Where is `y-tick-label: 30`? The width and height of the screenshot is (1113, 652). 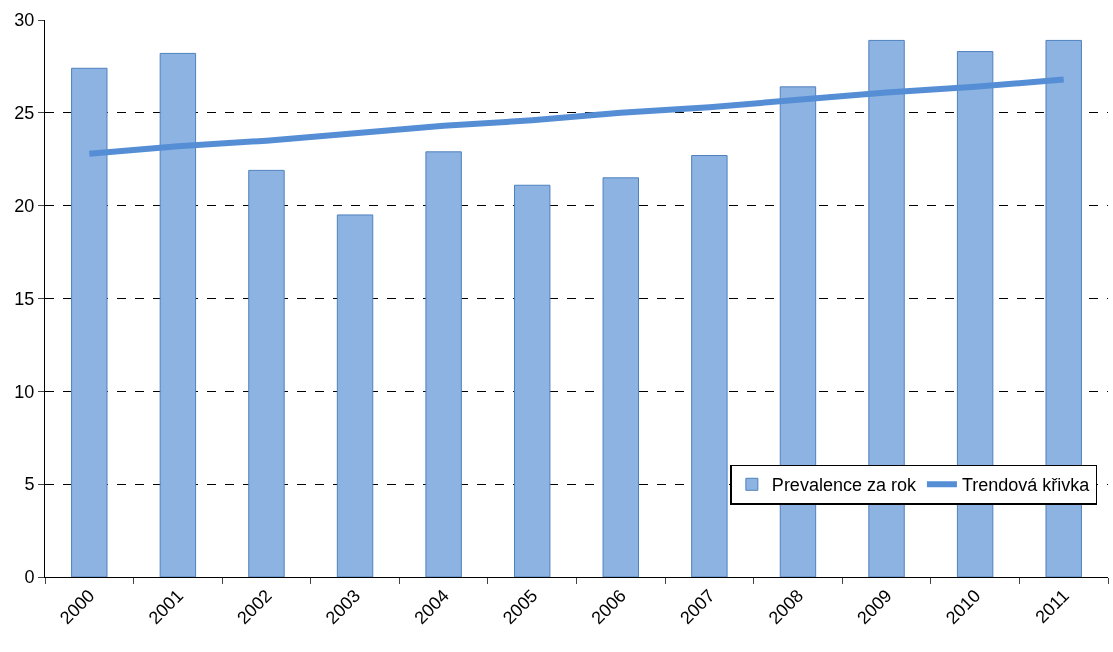
y-tick-label: 30 is located at coordinates (24, 20).